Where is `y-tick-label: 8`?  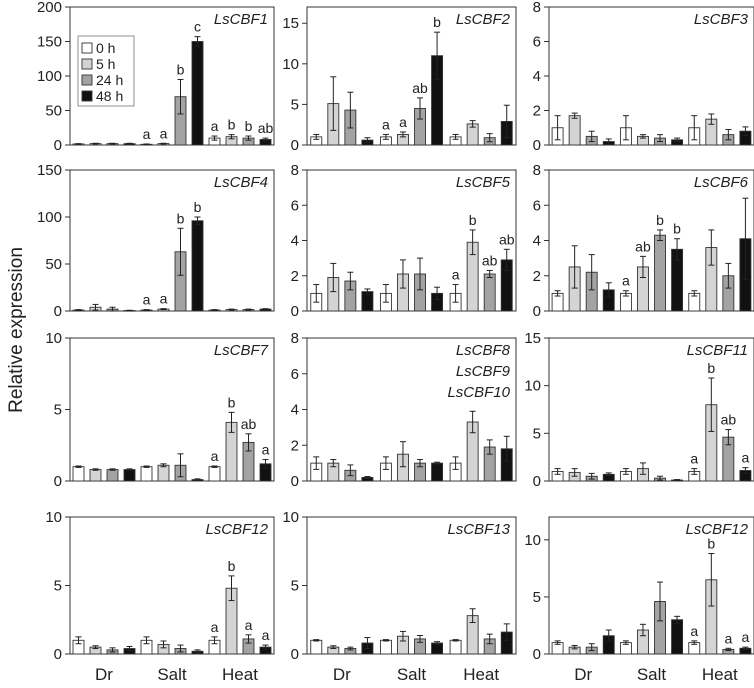 y-tick-label: 8 is located at coordinates (537, 170).